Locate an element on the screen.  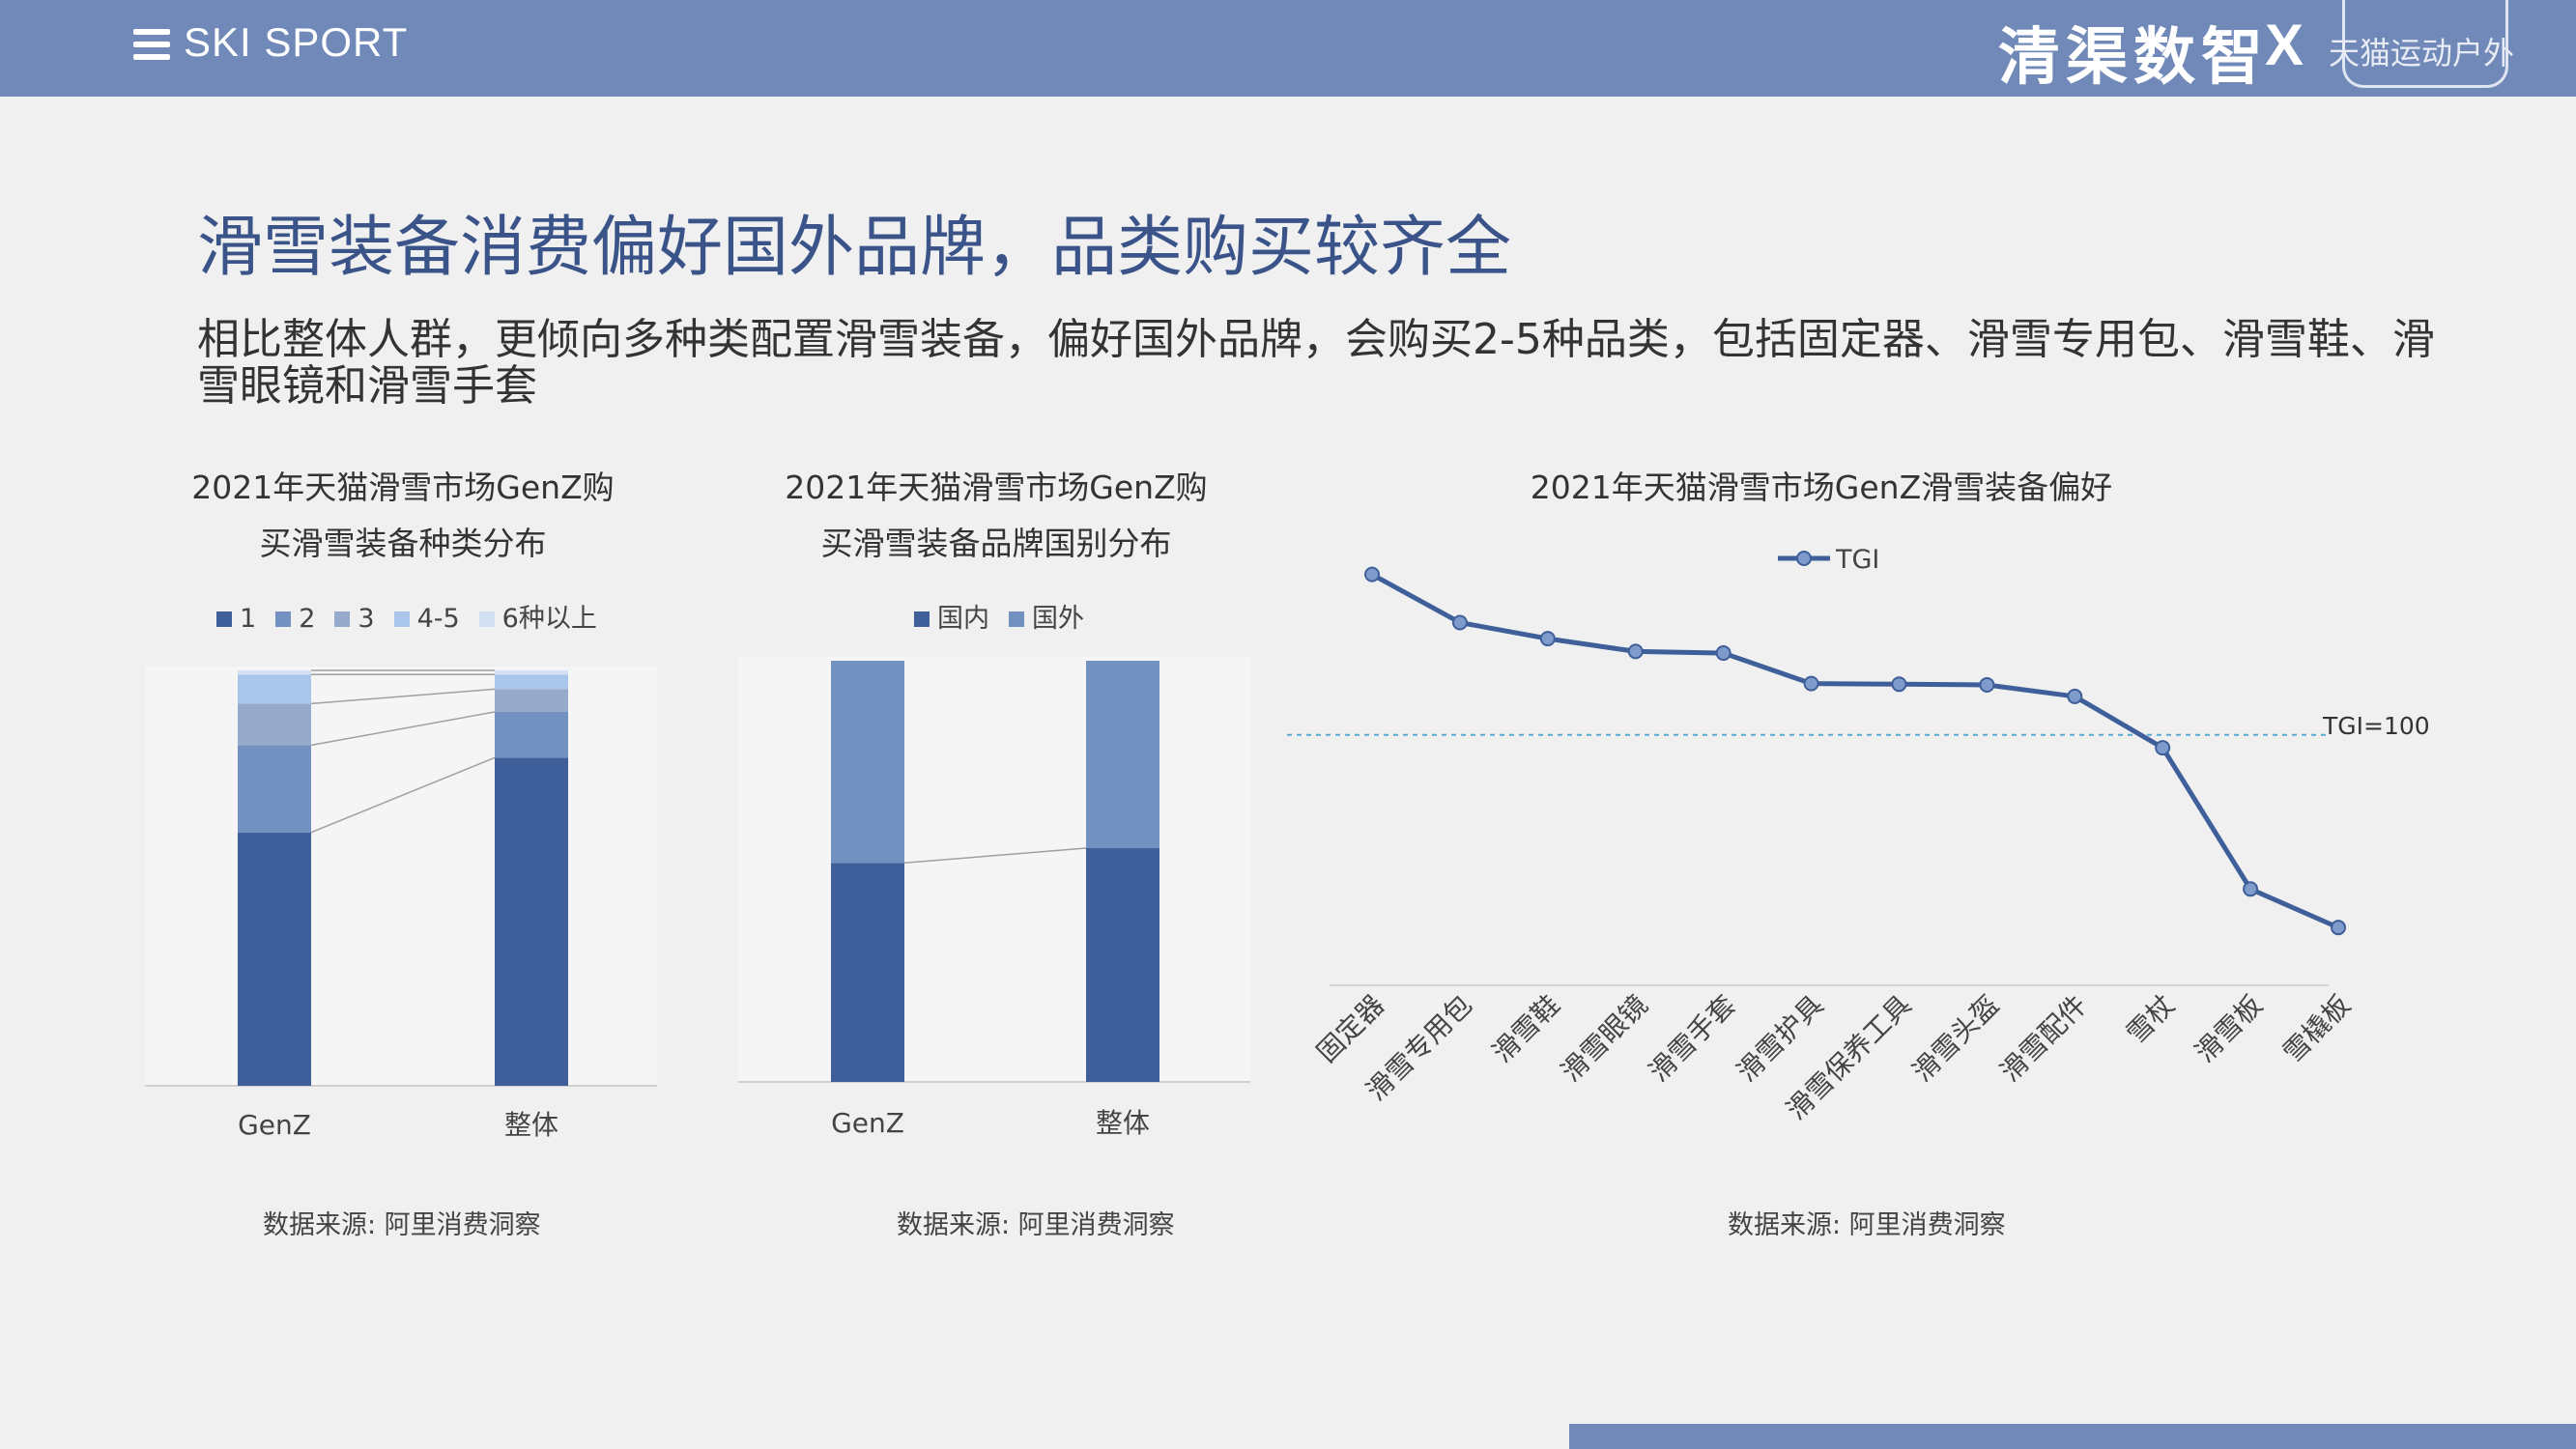
chart2-legend: 国内 国外 is located at coordinates (1009, 616).